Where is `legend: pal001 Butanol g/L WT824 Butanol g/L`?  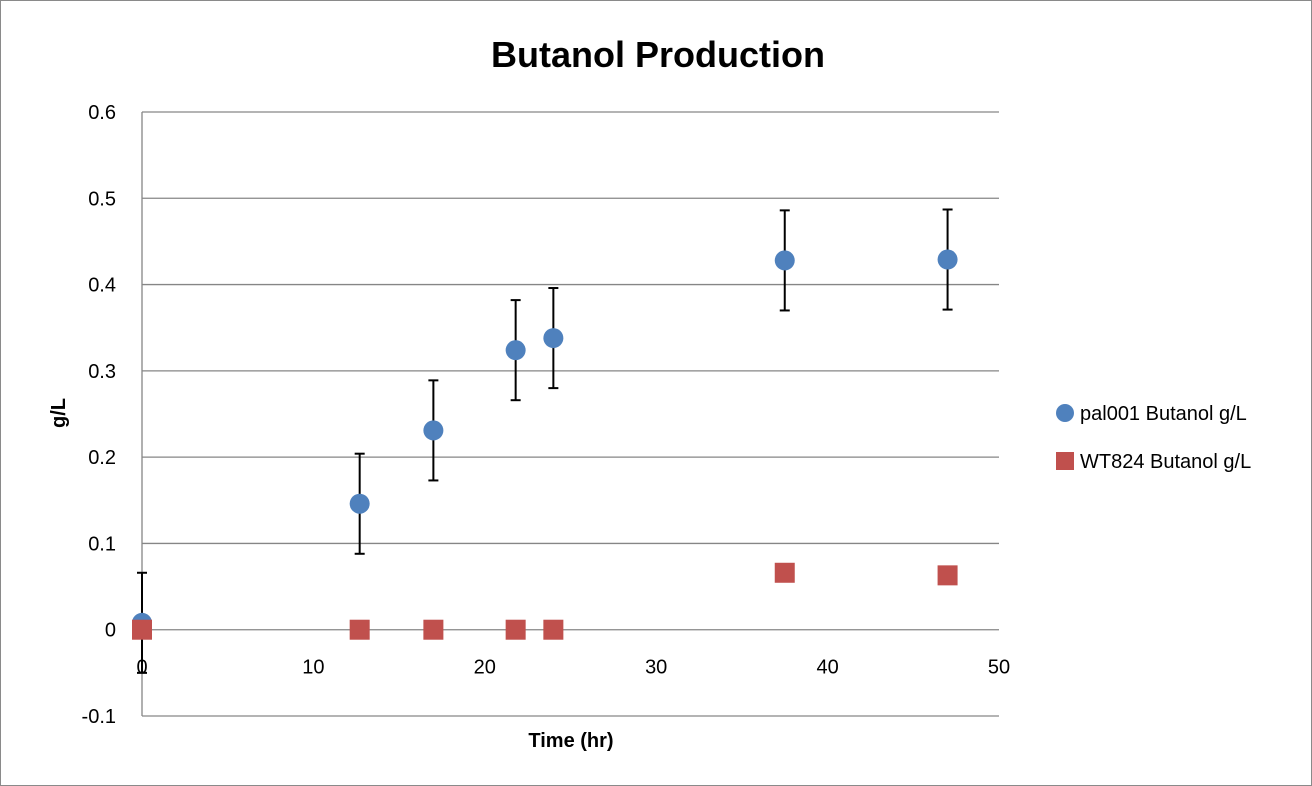
legend: pal001 Butanol g/L WT824 Butanol g/L is located at coordinates (1153, 438).